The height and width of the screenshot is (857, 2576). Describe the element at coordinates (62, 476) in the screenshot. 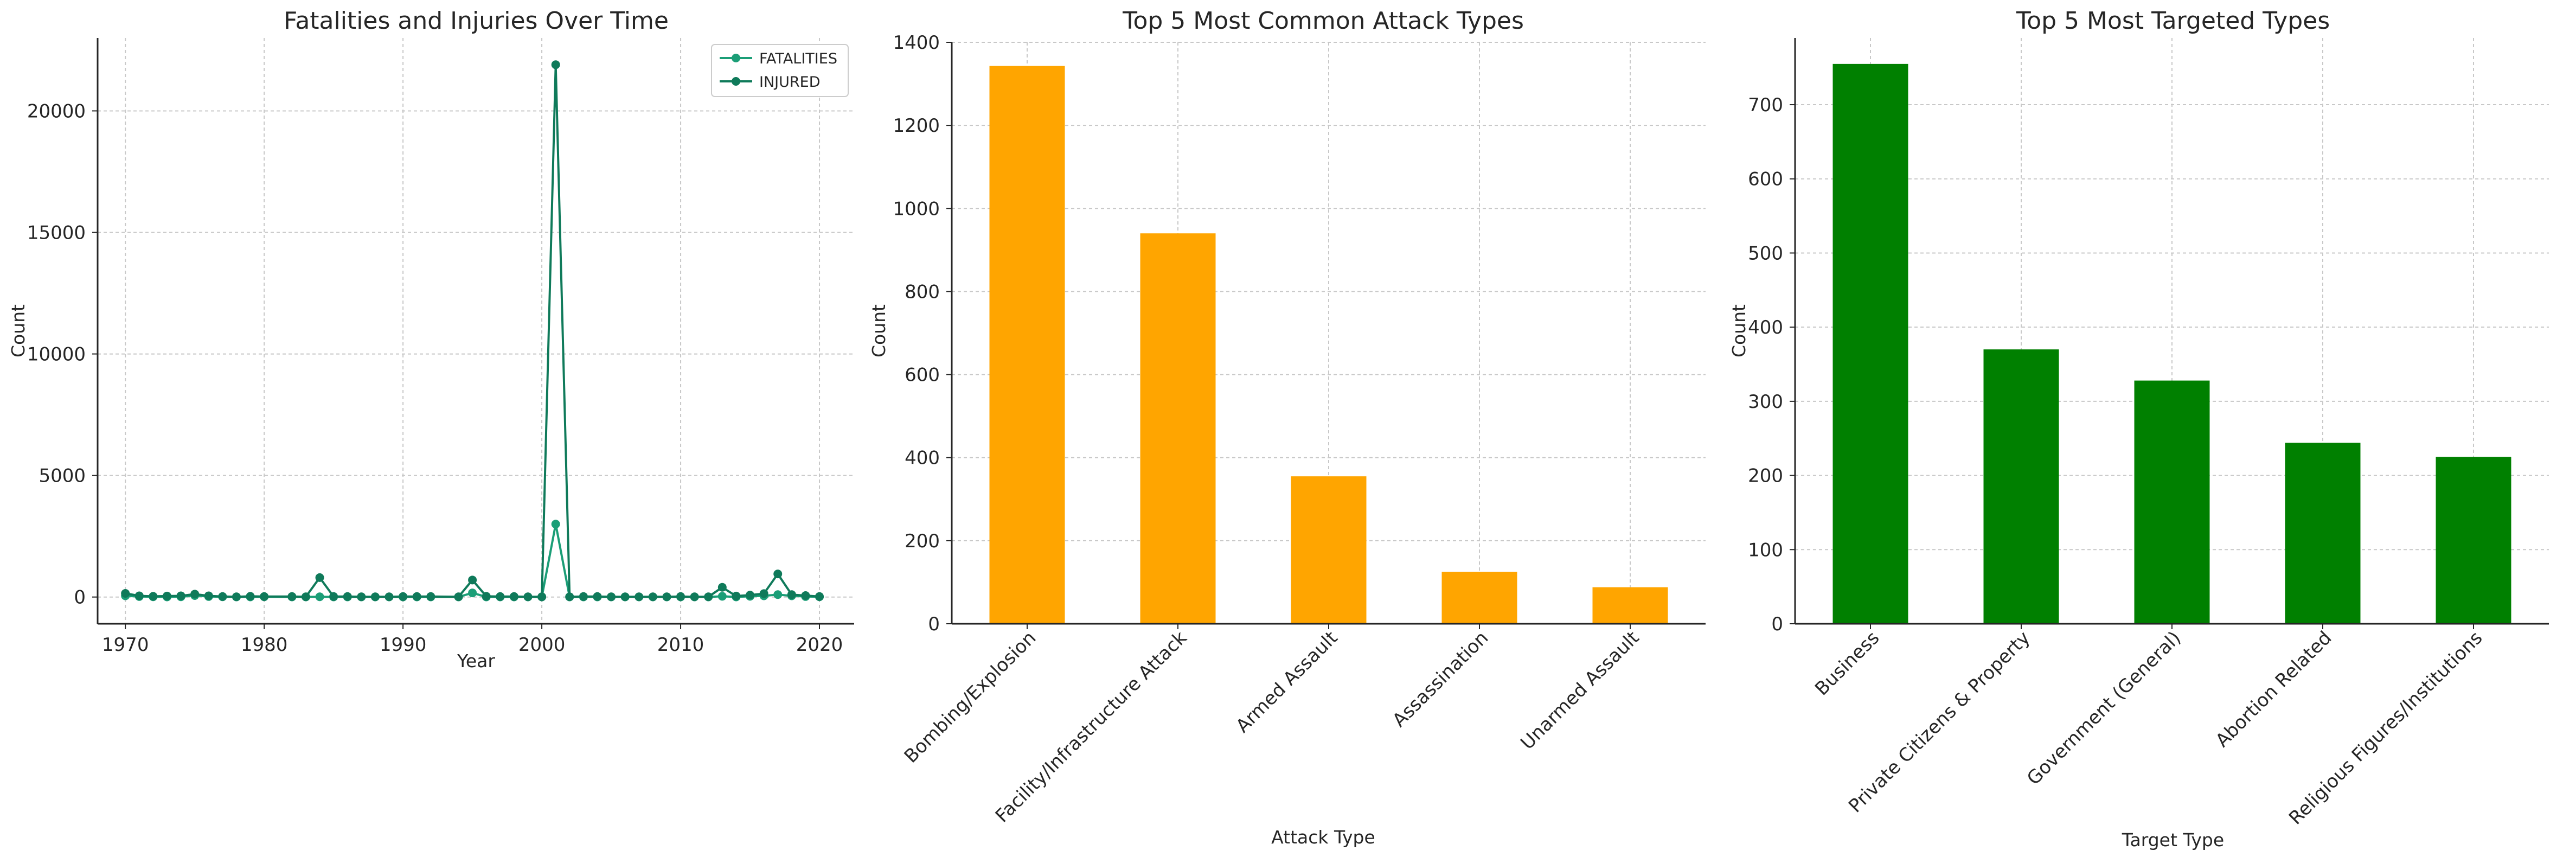

I see `y-tick-label: 5000` at that location.